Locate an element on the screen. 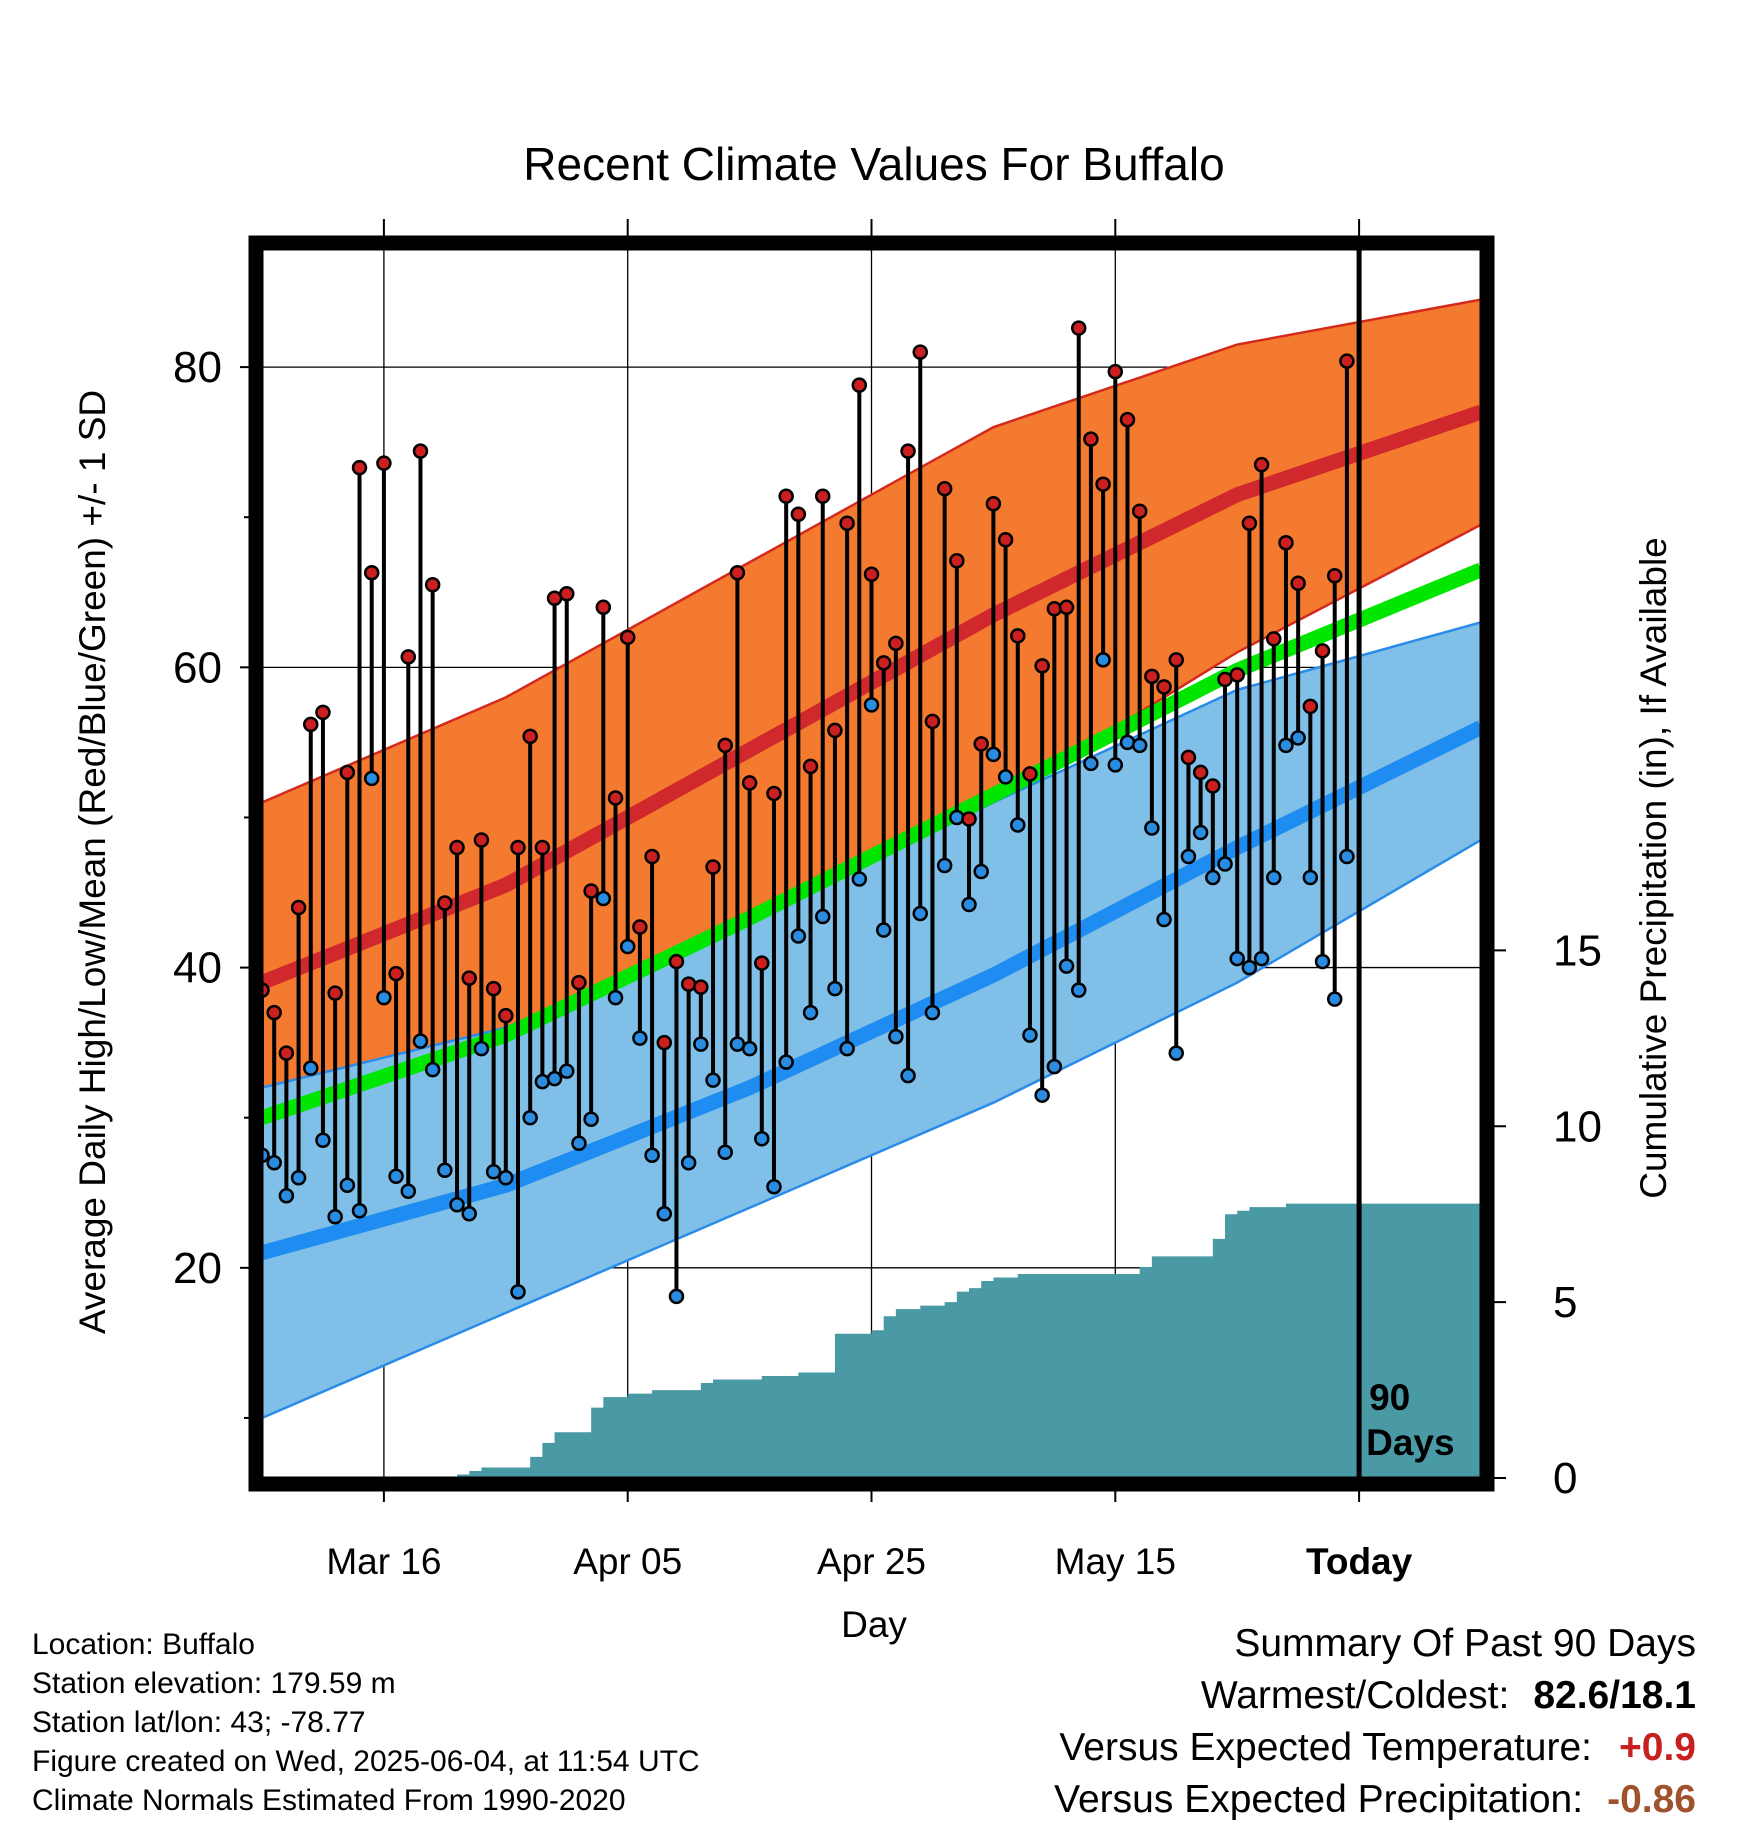  today-days-number: 90 is located at coordinates (1389, 1397).